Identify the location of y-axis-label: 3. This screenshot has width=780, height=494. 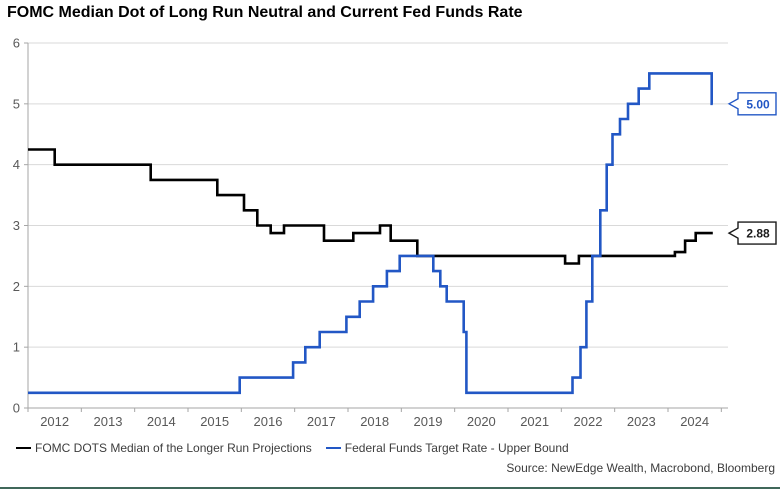
(16, 225).